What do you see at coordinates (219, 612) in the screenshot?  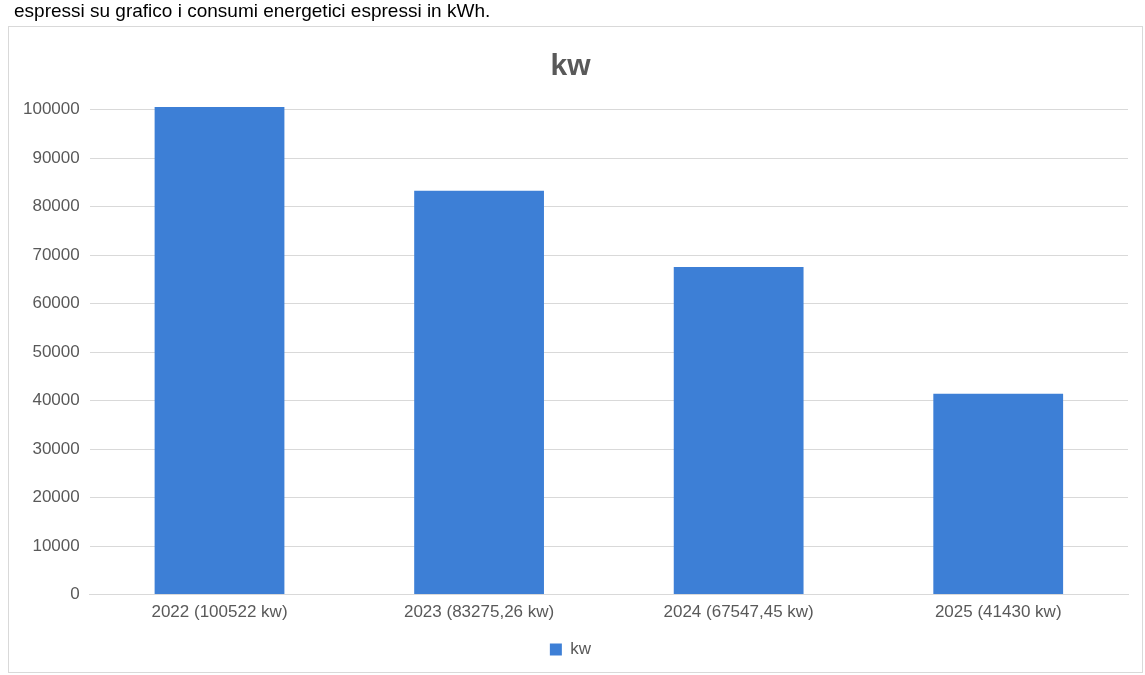 I see `x-tick-label: 2022 (100522 kw)` at bounding box center [219, 612].